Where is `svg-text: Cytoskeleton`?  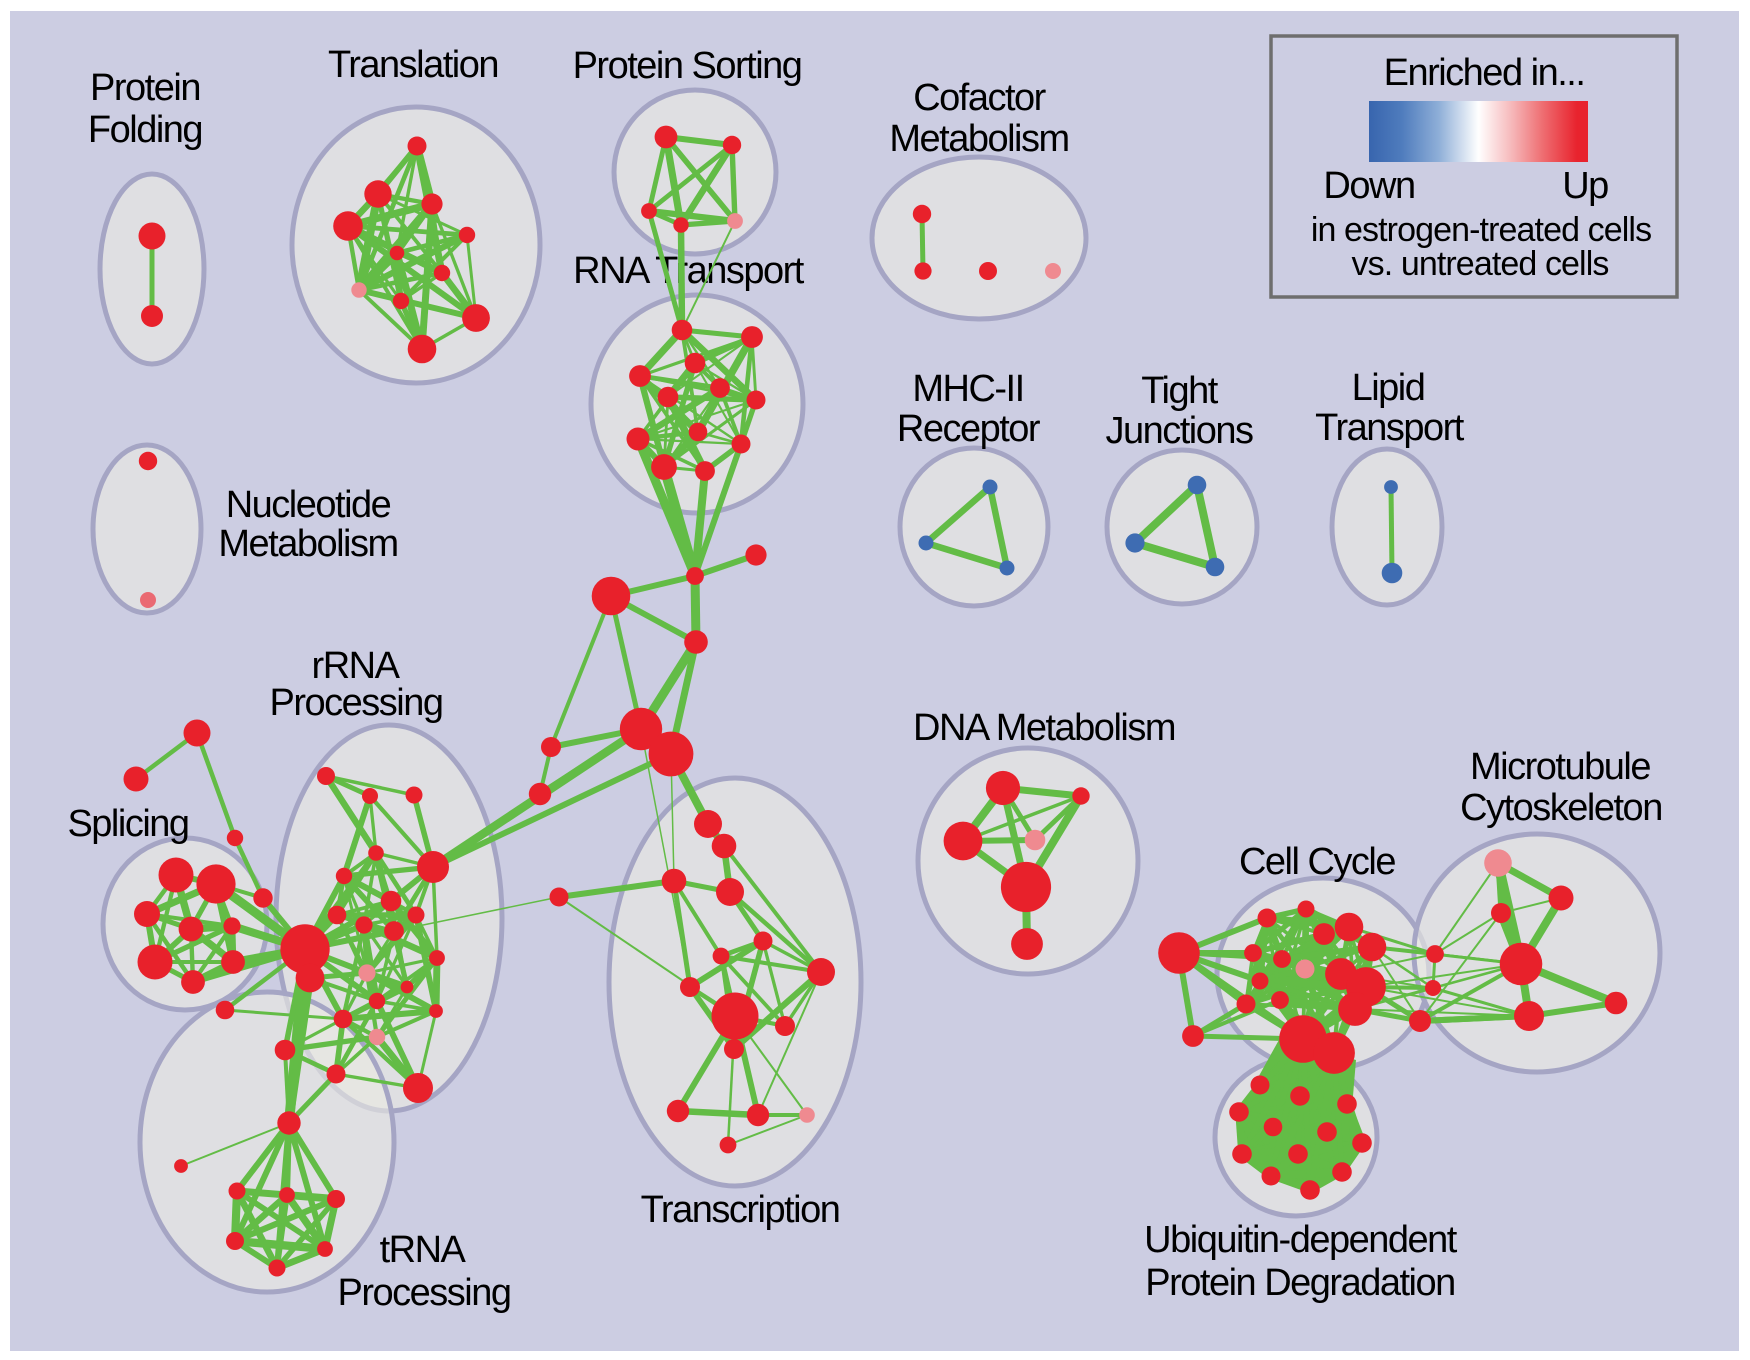
svg-text: Cytoskeleton is located at coordinates (1561, 808).